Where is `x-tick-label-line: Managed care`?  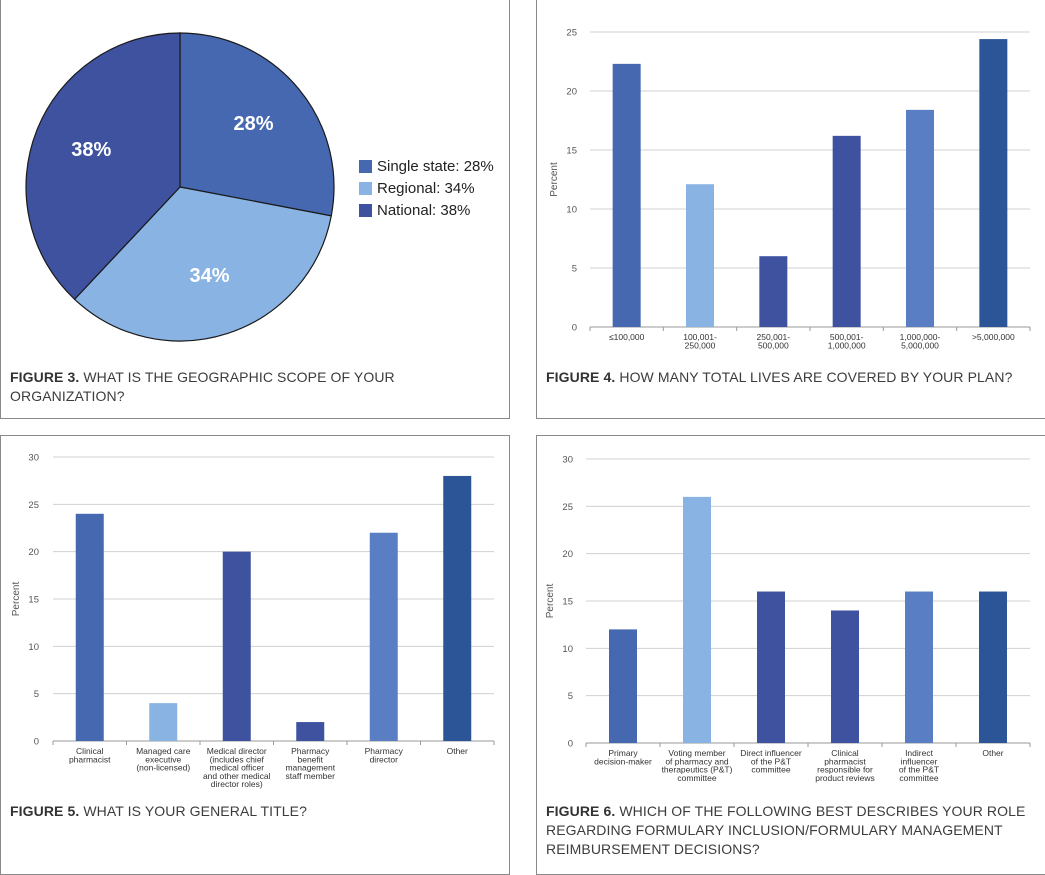
x-tick-label-line: Managed care is located at coordinates (163, 751).